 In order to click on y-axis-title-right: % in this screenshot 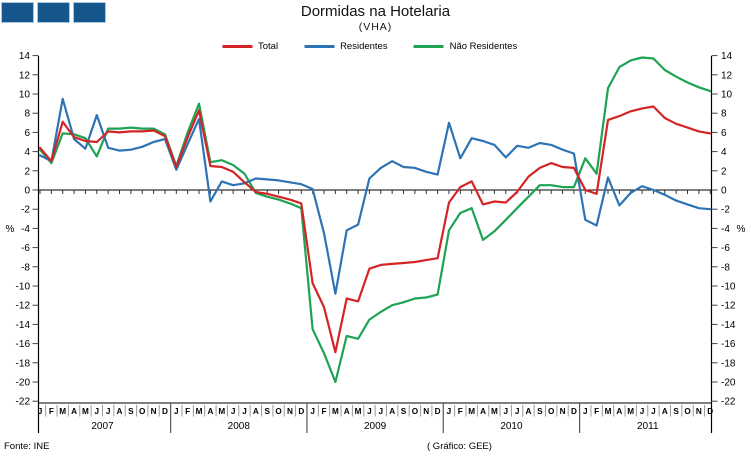, I will do `click(741, 229)`.